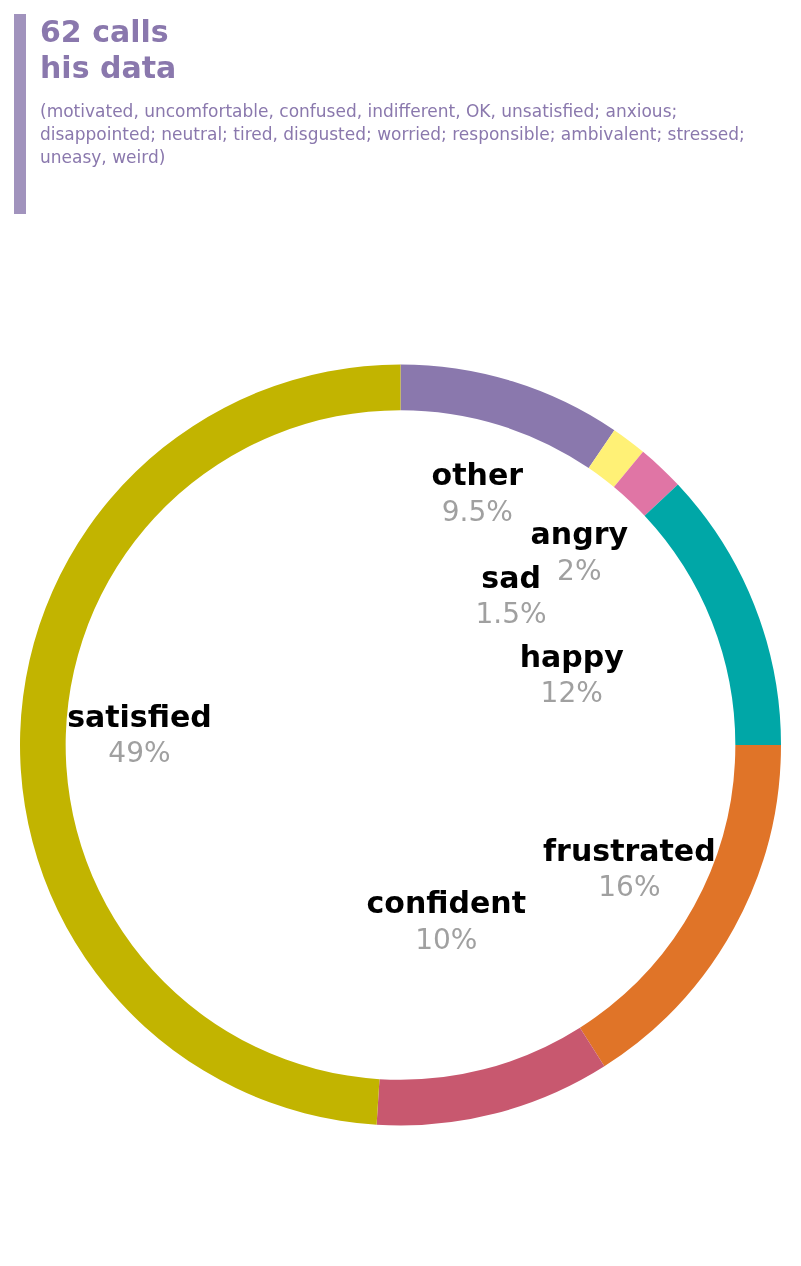 Image resolution: width=801 pixels, height=1266 pixels. What do you see at coordinates (579, 570) in the screenshot?
I see `data-label: 2%` at bounding box center [579, 570].